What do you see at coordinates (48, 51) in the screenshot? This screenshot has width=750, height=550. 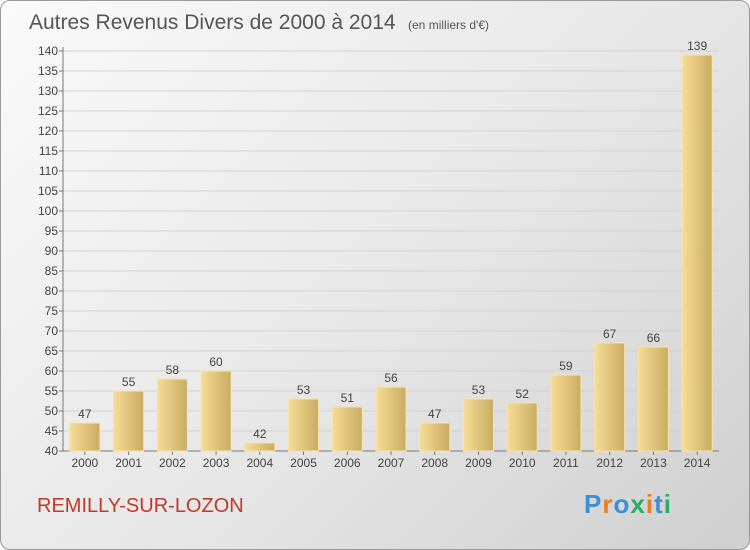 I see `y-tick-label: 140` at bounding box center [48, 51].